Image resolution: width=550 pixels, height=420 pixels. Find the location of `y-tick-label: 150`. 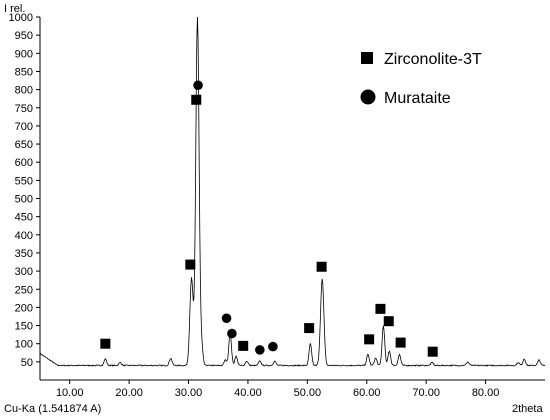

y-tick-label: 150 is located at coordinates (24, 327).